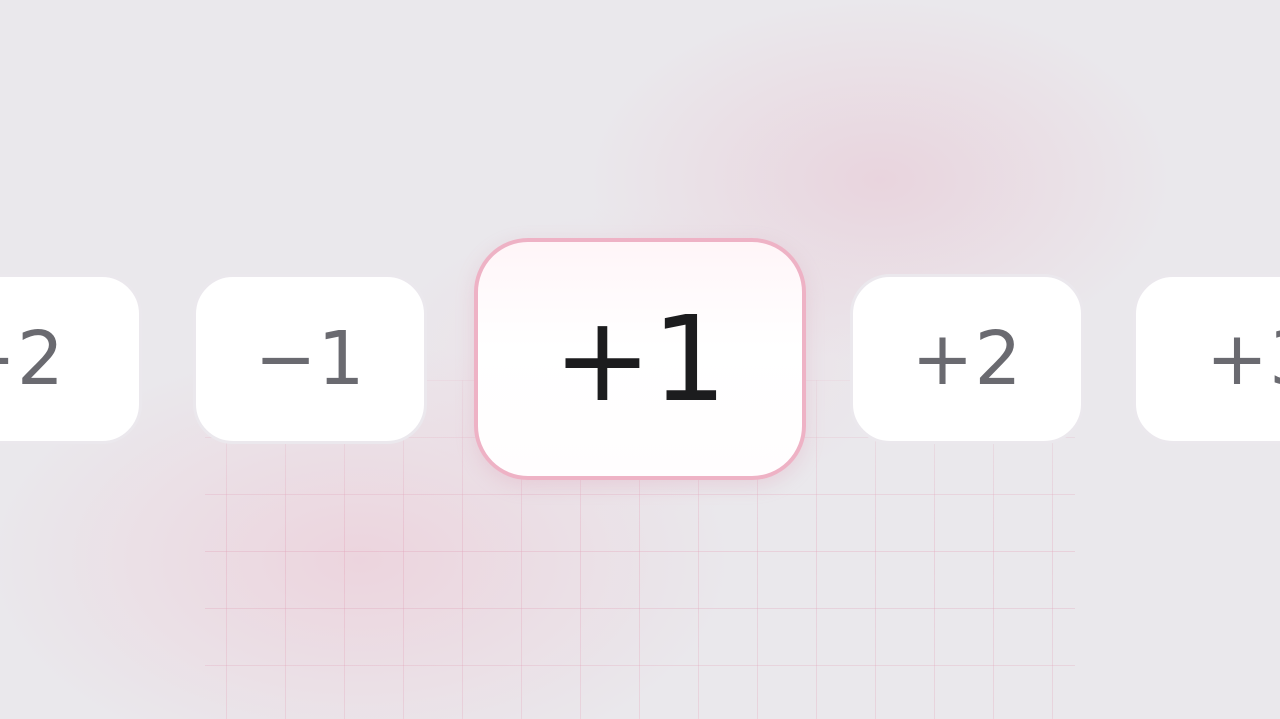 The image size is (1280, 719). I want to click on selected-option-label: +1, so click(640, 359).